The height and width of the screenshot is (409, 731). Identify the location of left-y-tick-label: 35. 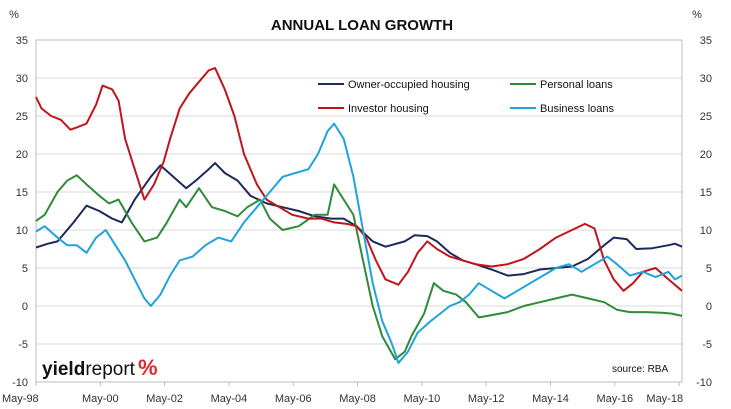
(22, 41).